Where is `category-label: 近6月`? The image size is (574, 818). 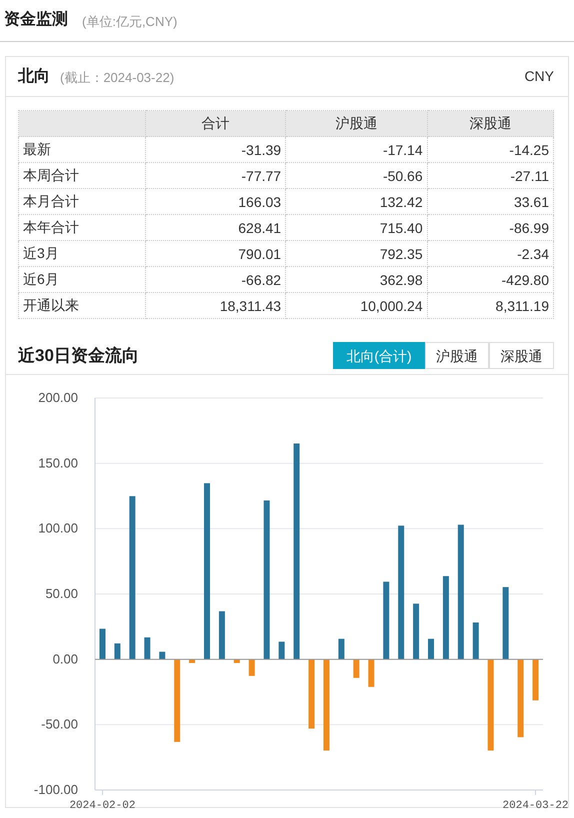
category-label: 近6月 is located at coordinates (41, 278).